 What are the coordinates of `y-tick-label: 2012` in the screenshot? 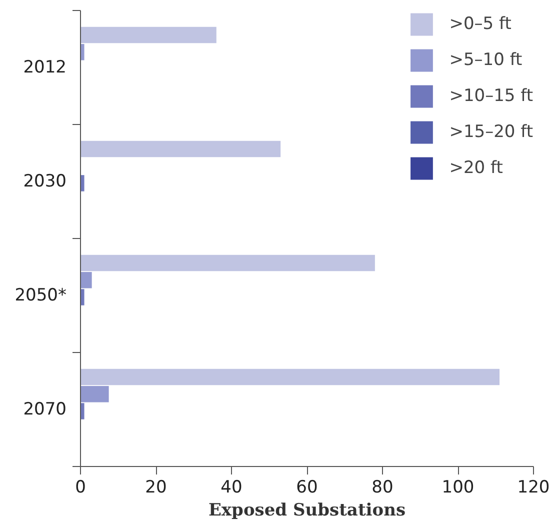 It's located at (44, 68).